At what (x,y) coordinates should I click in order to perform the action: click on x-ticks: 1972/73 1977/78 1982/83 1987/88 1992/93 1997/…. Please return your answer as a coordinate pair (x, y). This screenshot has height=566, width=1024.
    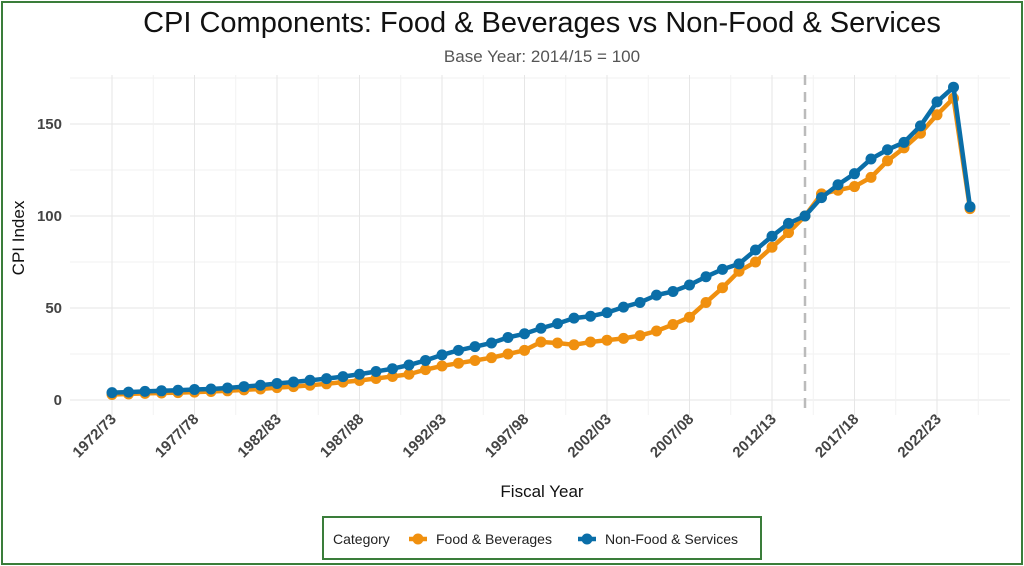
    Looking at the image, I should click on (506, 436).